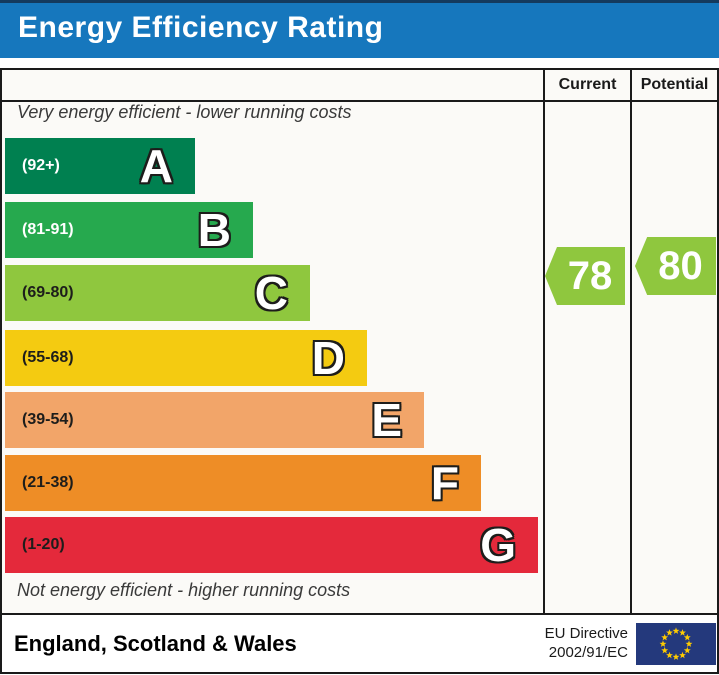  What do you see at coordinates (271, 293) in the screenshot?
I see `band-c-letter: C` at bounding box center [271, 293].